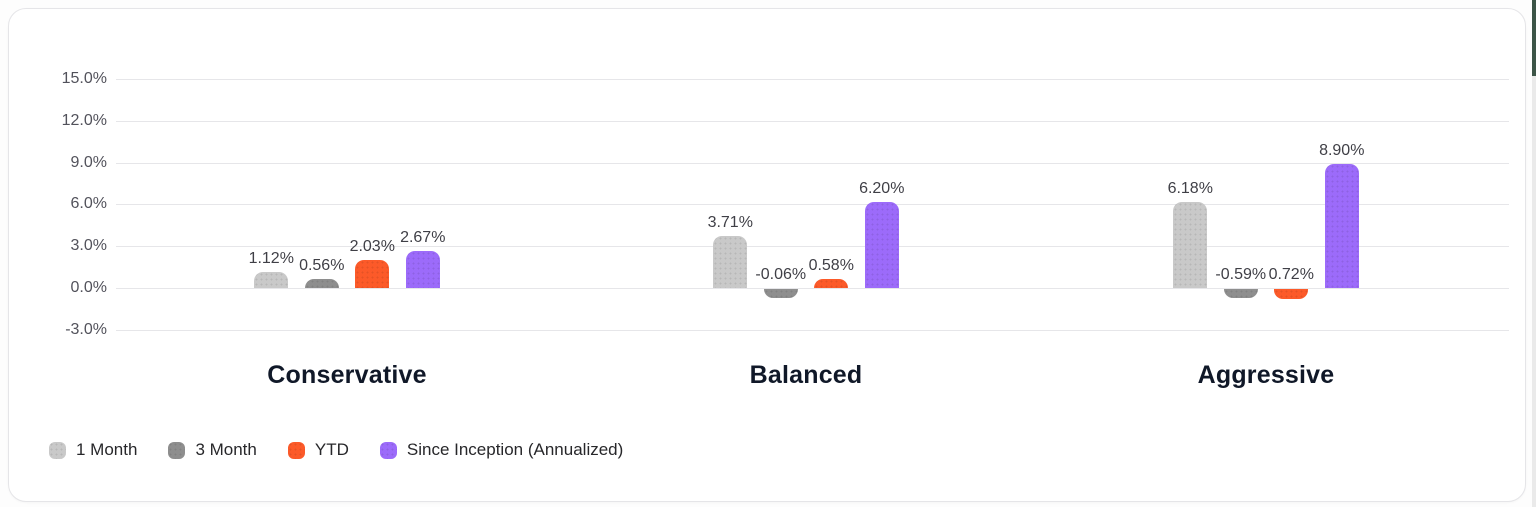 The height and width of the screenshot is (507, 1536). I want to click on bar-3-month-aggressive, so click(1240, 293).